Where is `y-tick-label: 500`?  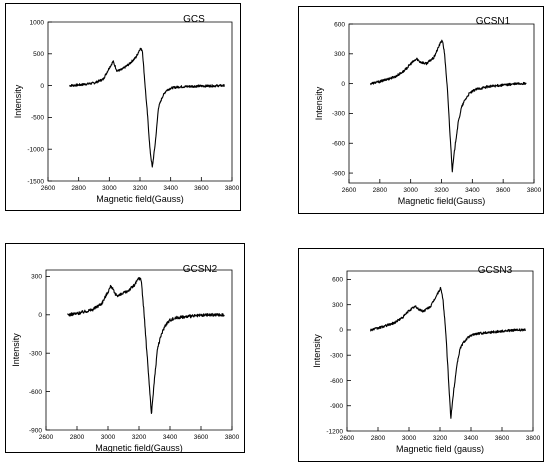 y-tick-label: 500 is located at coordinates (38, 54).